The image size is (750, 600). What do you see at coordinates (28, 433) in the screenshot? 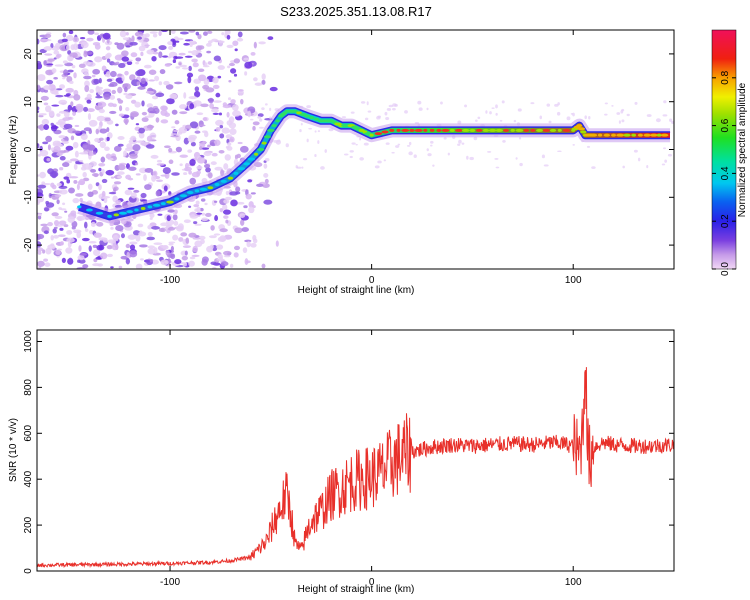
I see `bottom-y-tick-label: 600` at bounding box center [28, 433].